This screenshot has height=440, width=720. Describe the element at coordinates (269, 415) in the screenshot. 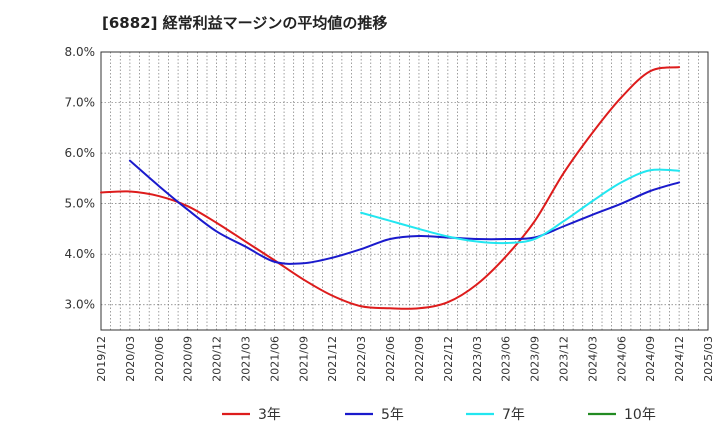

I see `legend-label: 3年` at that location.